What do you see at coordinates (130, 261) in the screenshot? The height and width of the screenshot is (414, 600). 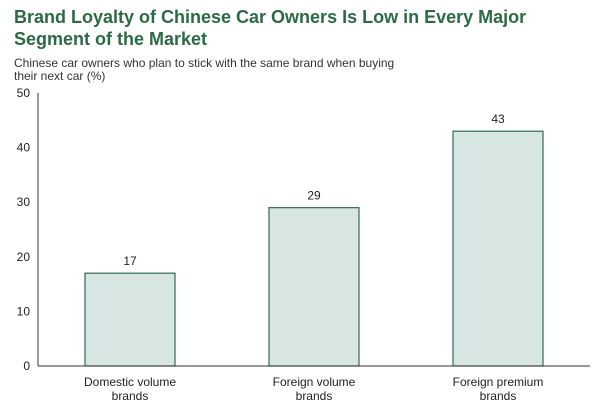 I see `data-label: 17` at bounding box center [130, 261].